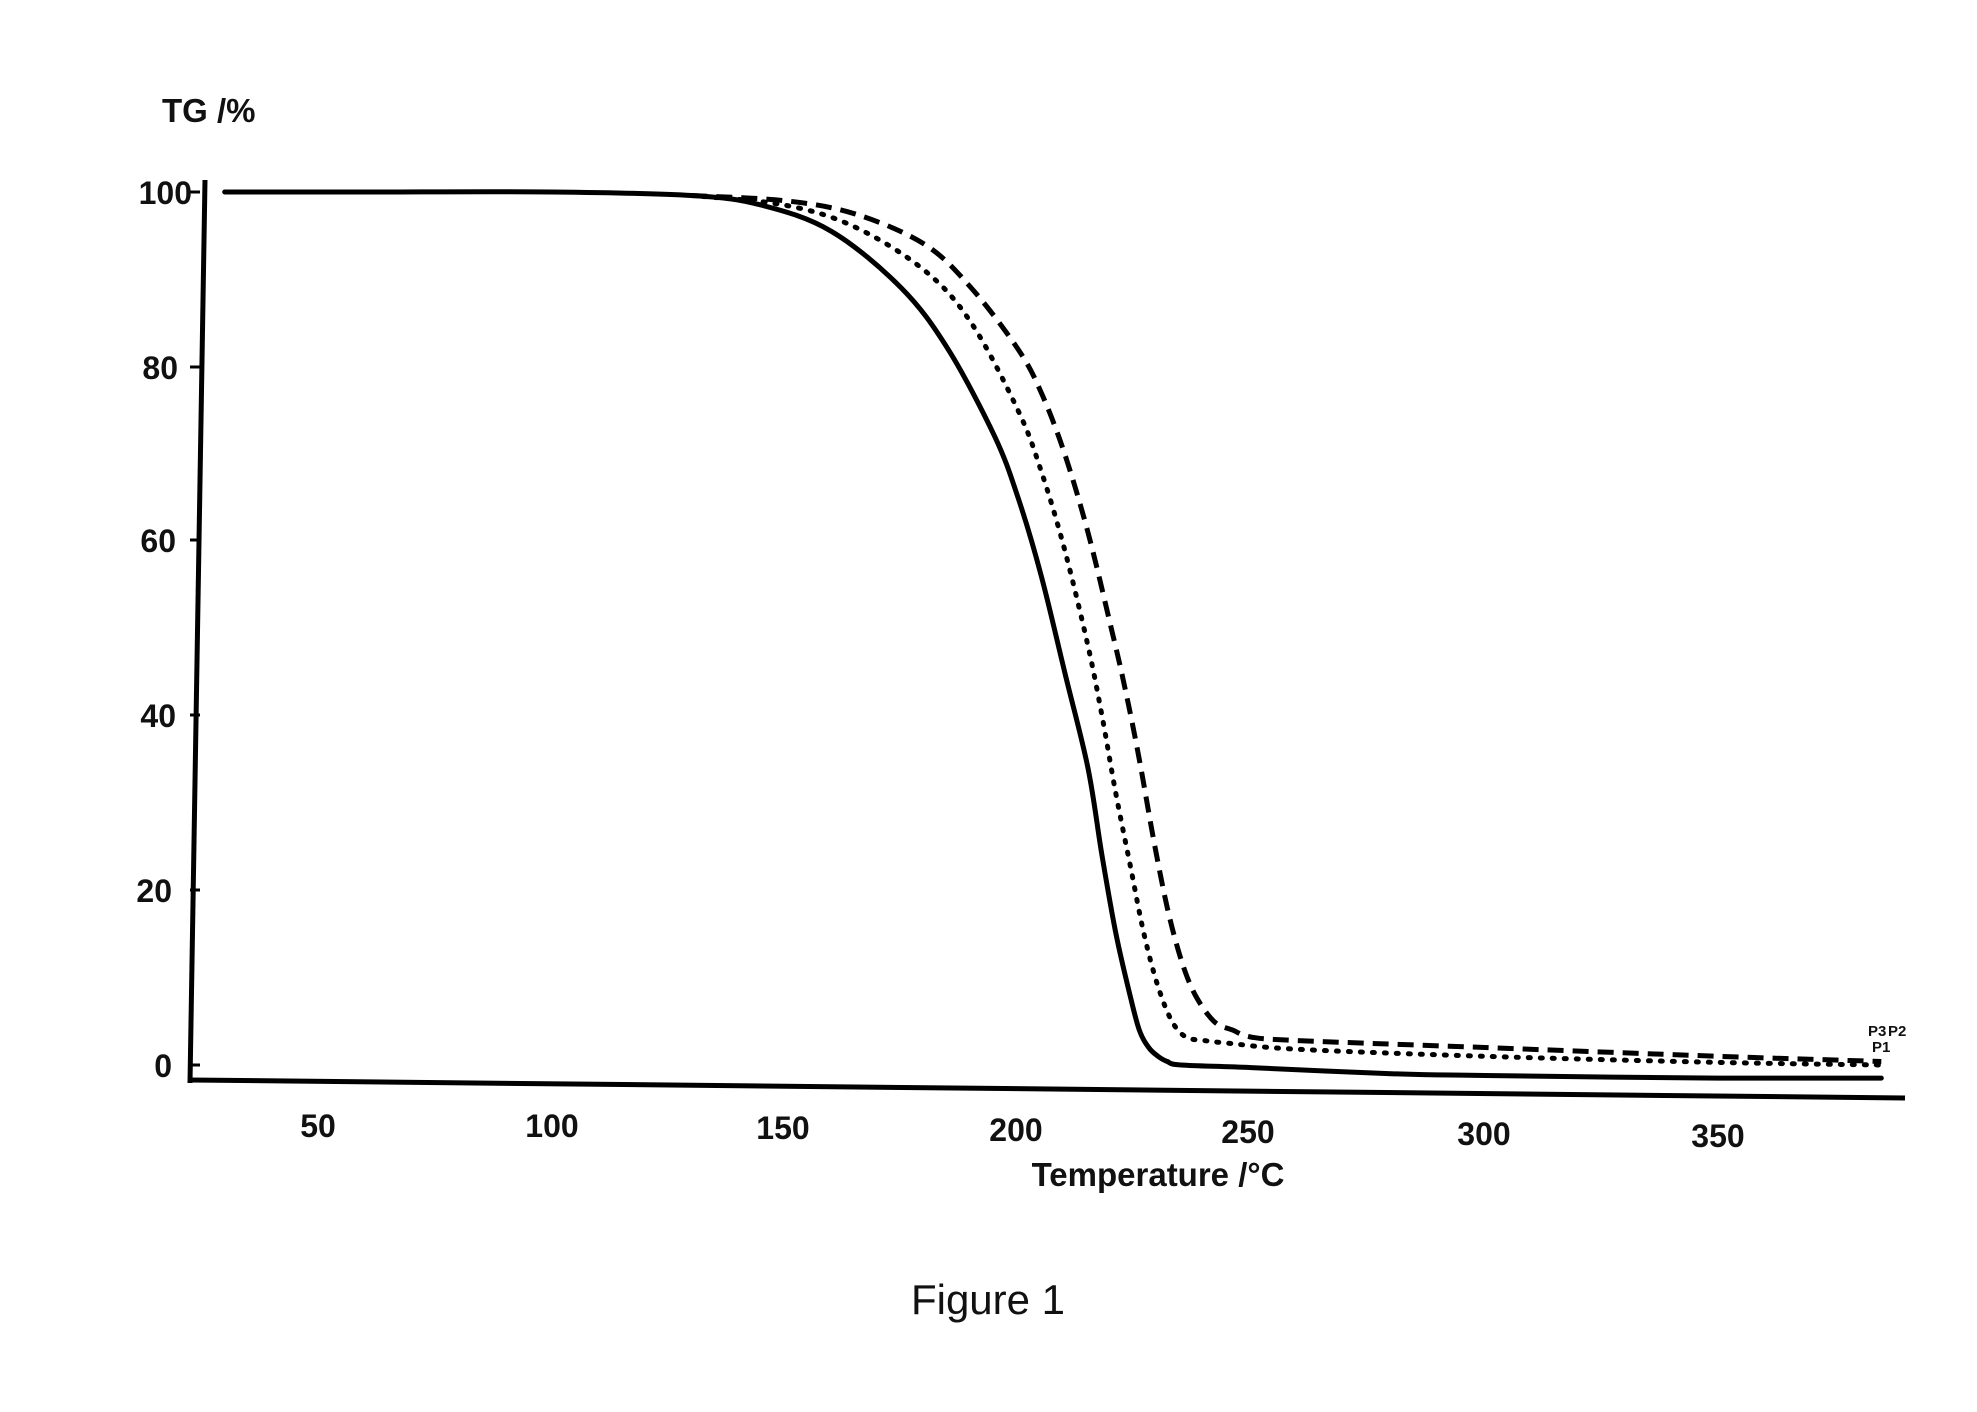 Image resolution: width=1977 pixels, height=1412 pixels. Describe the element at coordinates (1247, 1132) in the screenshot. I see `x-tick-label-250: 250` at that location.